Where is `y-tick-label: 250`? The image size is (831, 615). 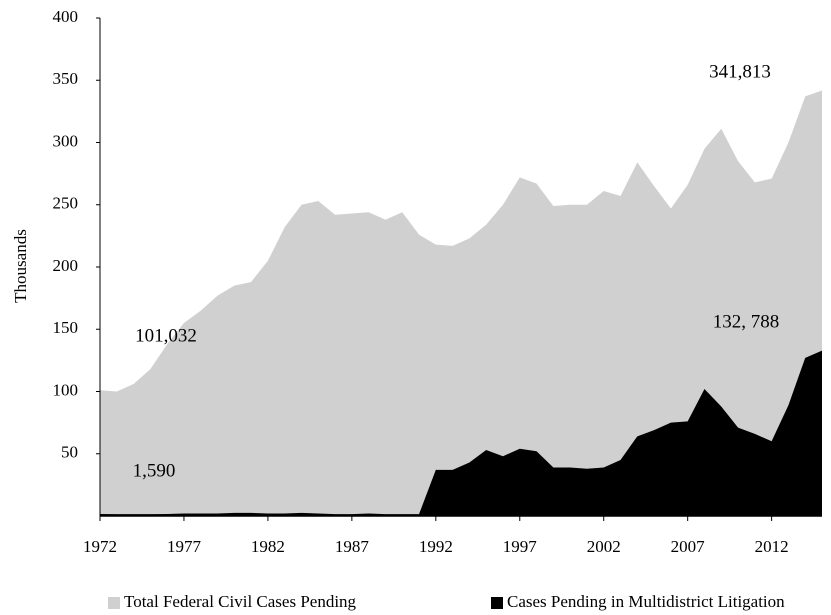
y-tick-label: 250 is located at coordinates (66, 203).